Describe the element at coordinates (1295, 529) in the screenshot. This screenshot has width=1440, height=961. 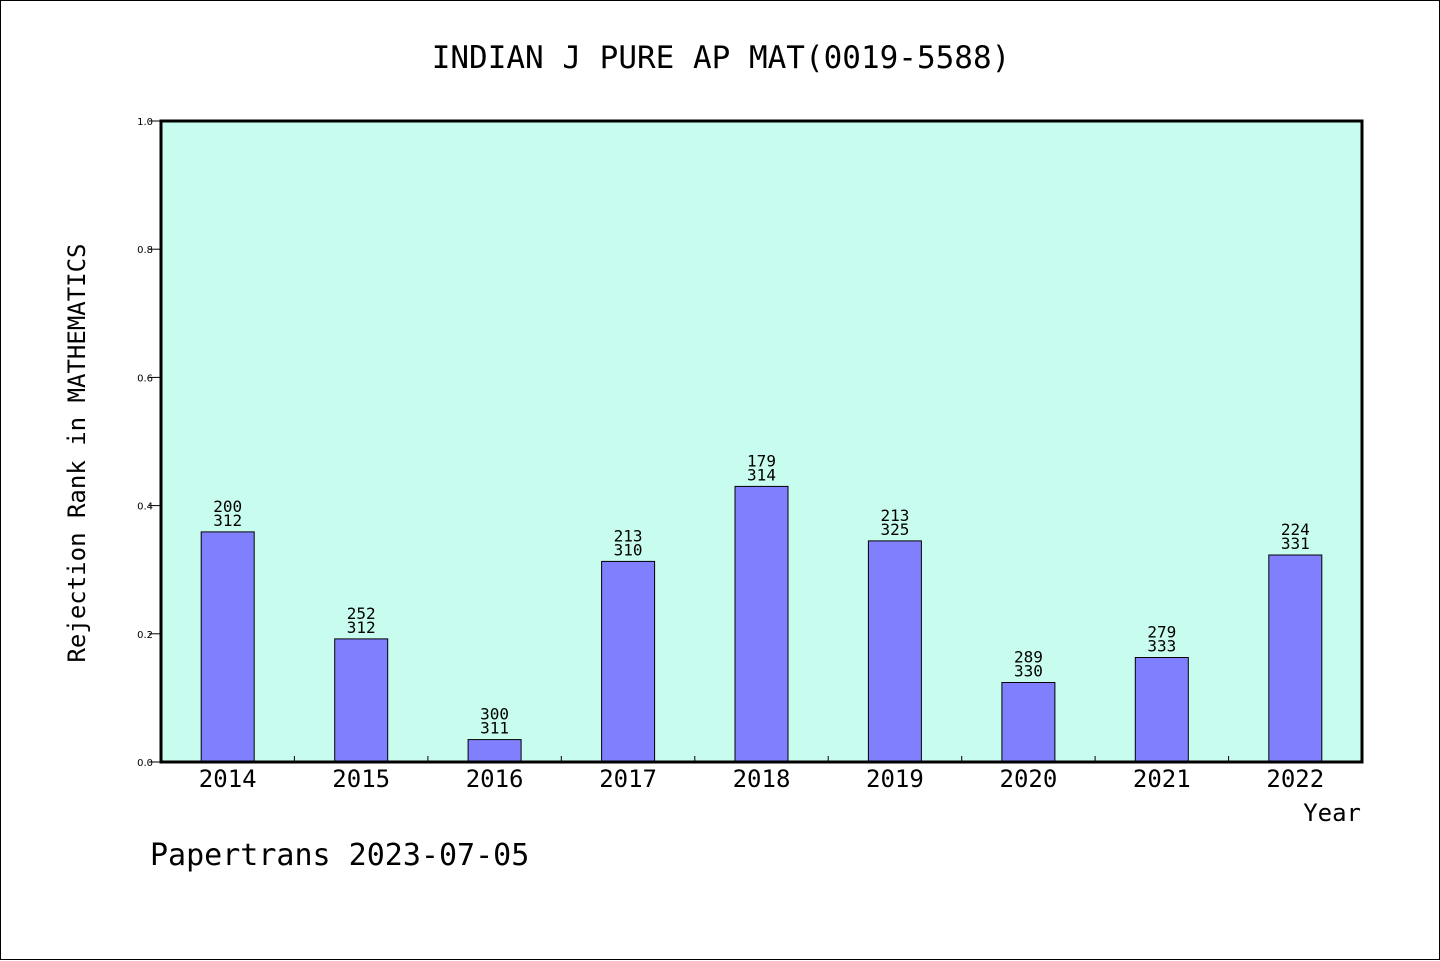
I see `data-label-top: 224` at that location.